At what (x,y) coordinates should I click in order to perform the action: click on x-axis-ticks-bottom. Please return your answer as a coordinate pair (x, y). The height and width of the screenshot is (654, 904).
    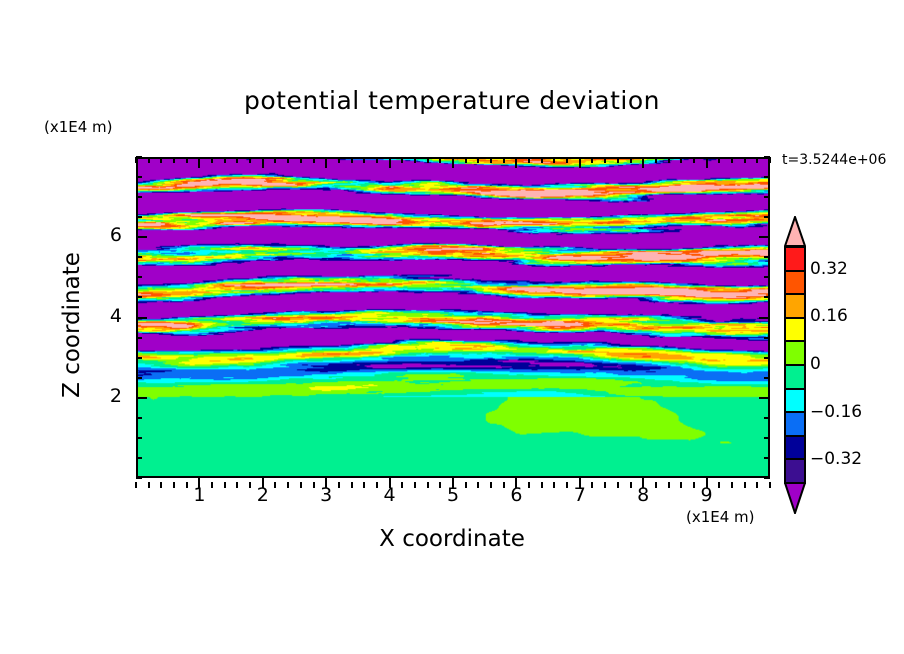
    Looking at the image, I should click on (453, 482).